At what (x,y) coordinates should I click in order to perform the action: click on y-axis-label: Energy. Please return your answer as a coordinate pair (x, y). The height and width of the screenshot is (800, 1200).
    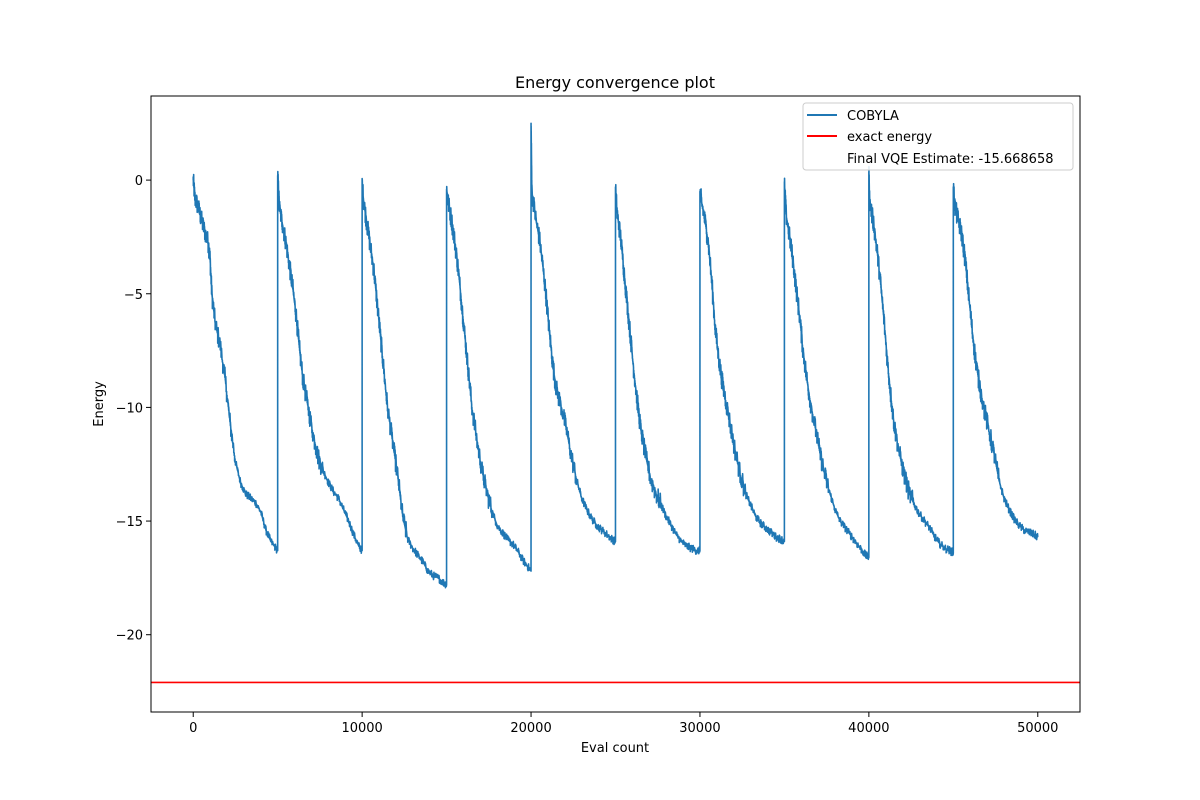
    Looking at the image, I should click on (99, 404).